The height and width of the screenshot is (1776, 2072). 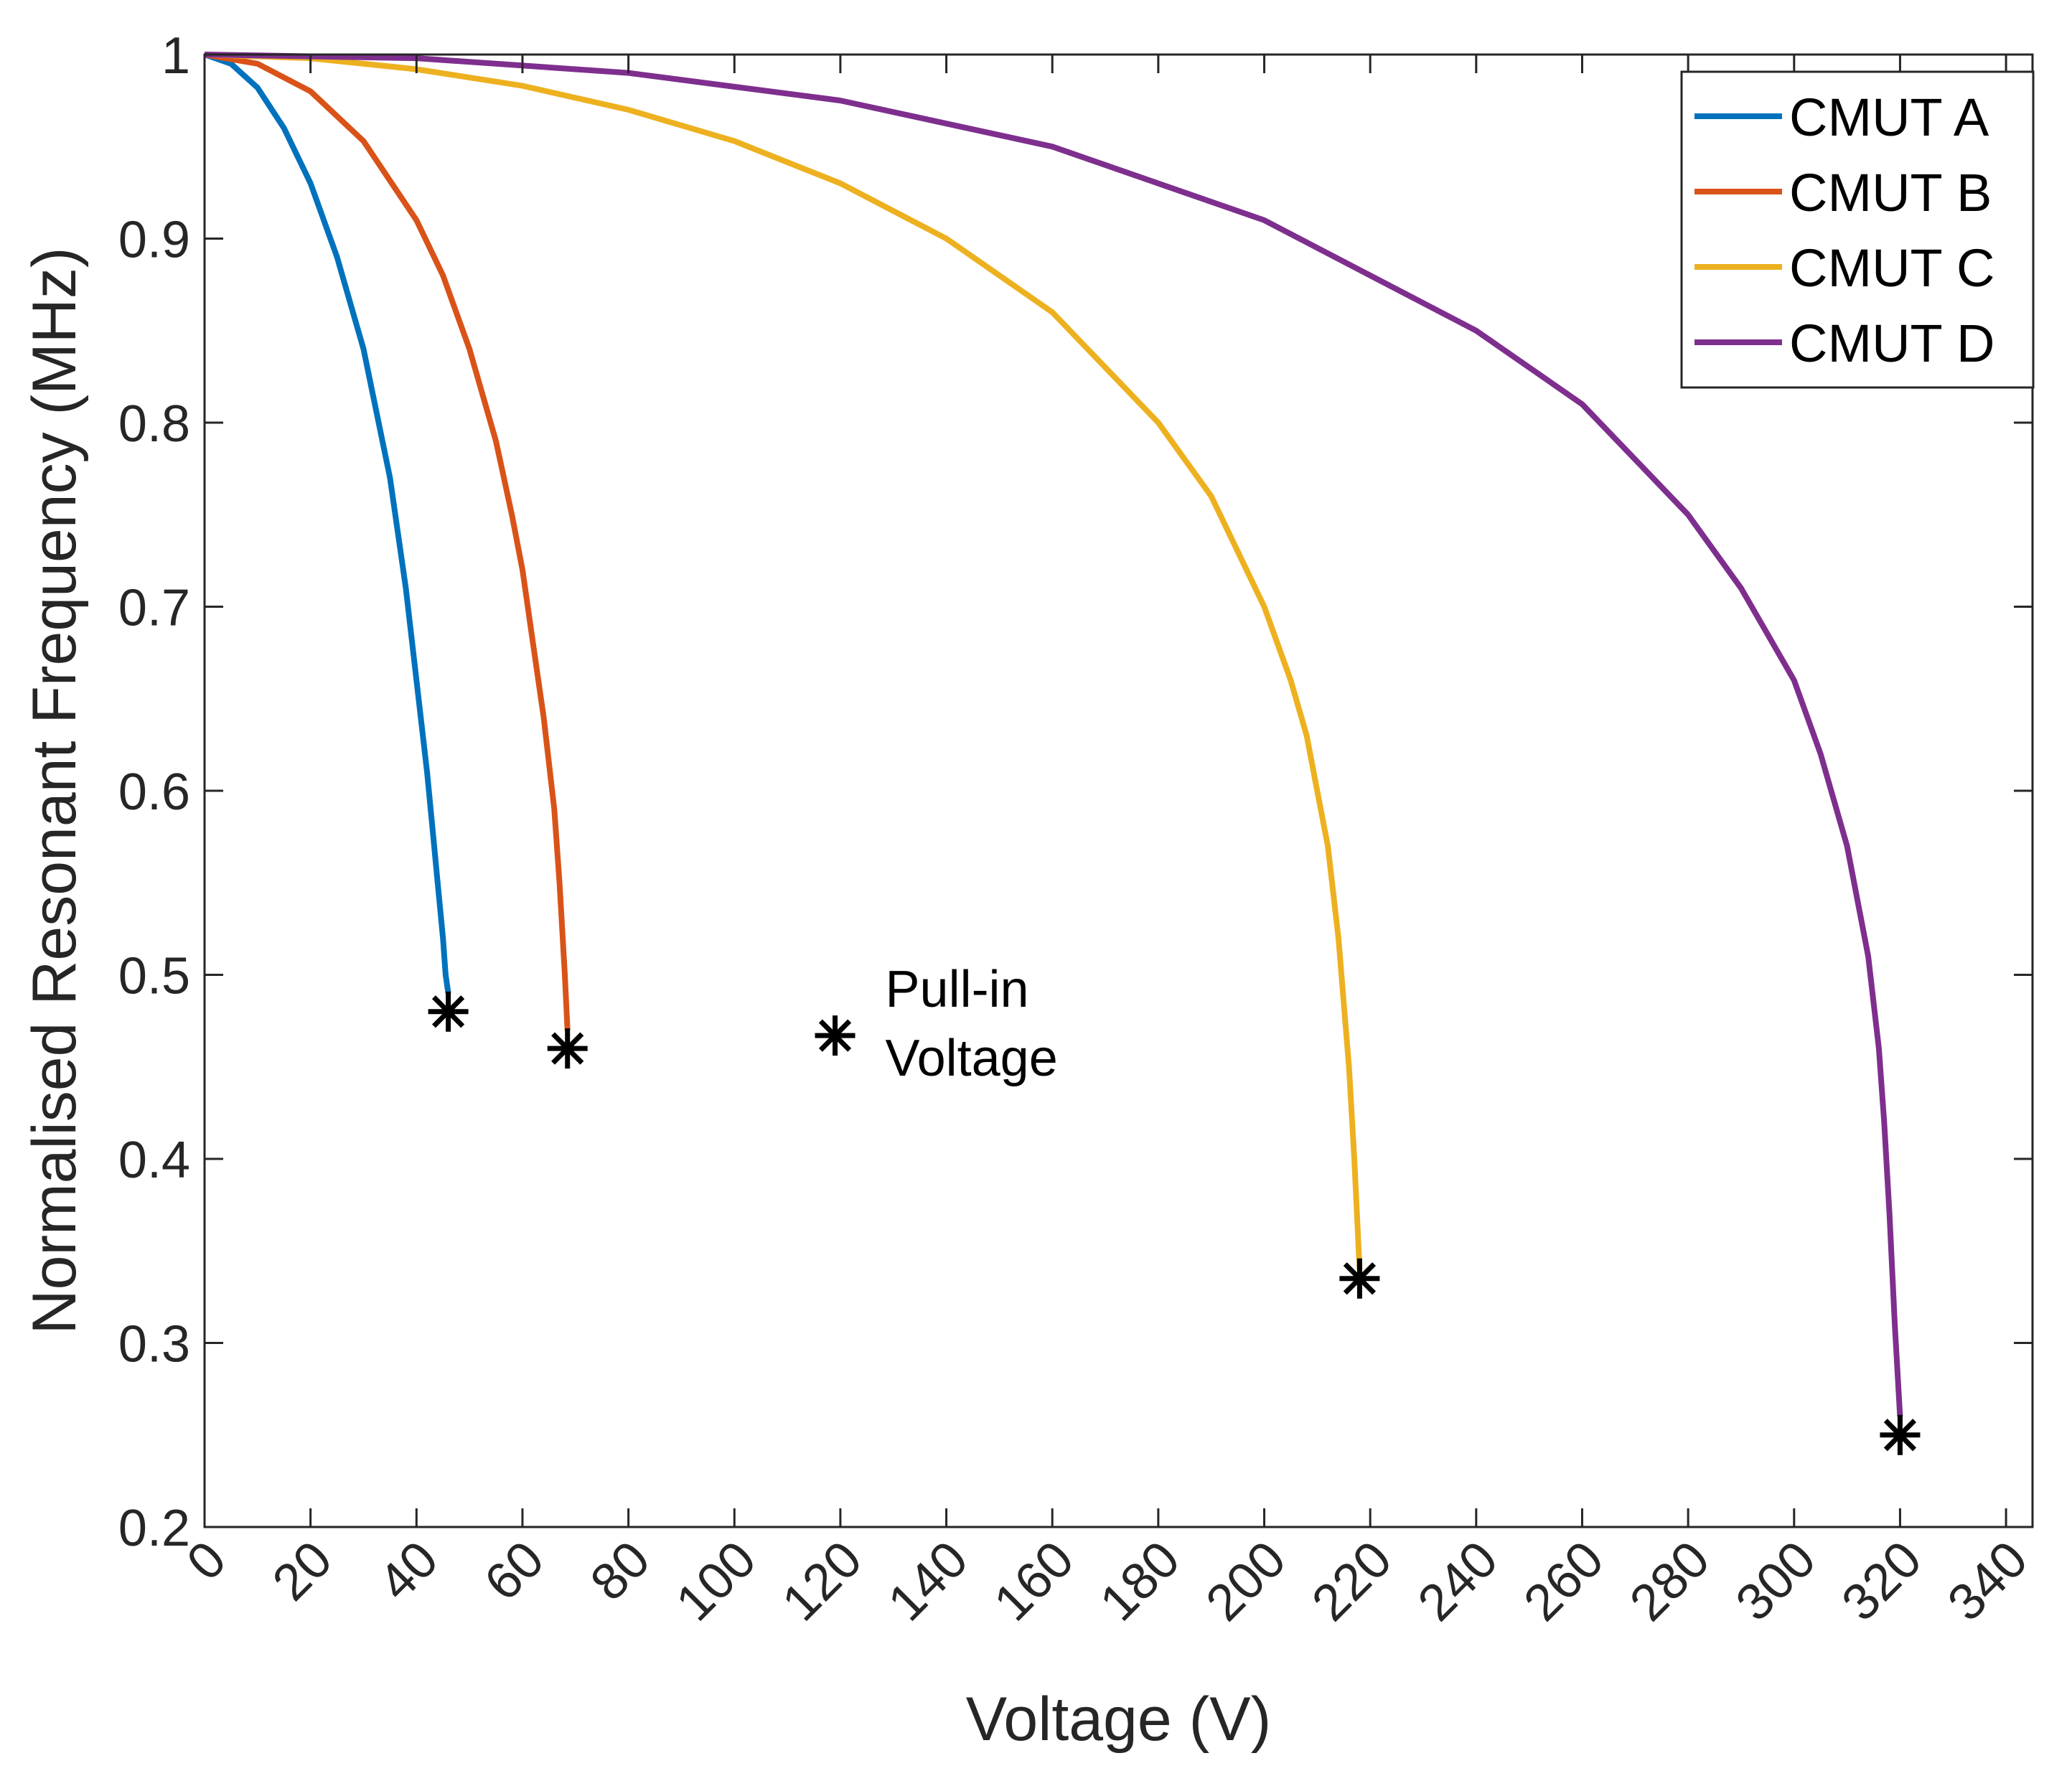 What do you see at coordinates (1891, 343) in the screenshot?
I see `legend-label-cmut-d: CMUT D` at bounding box center [1891, 343].